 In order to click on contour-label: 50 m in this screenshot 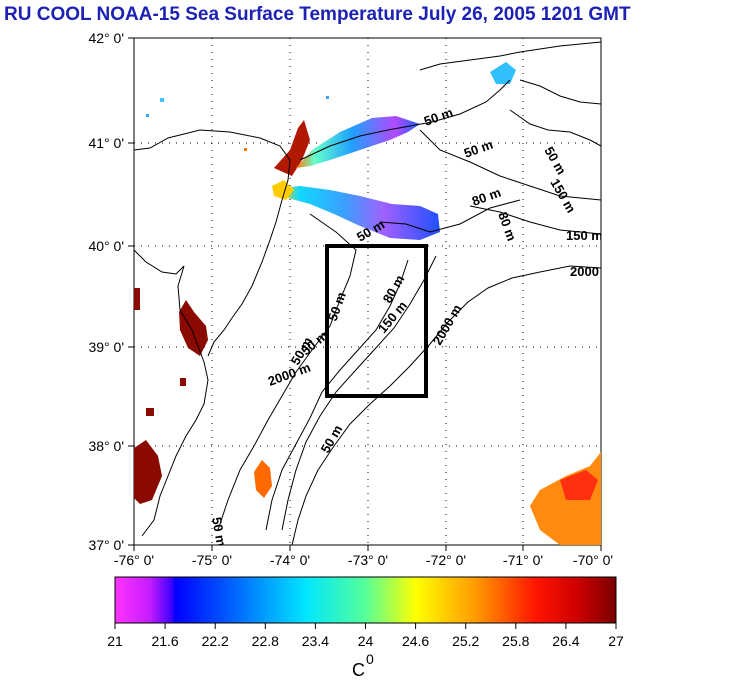, I will do `click(219, 532)`.